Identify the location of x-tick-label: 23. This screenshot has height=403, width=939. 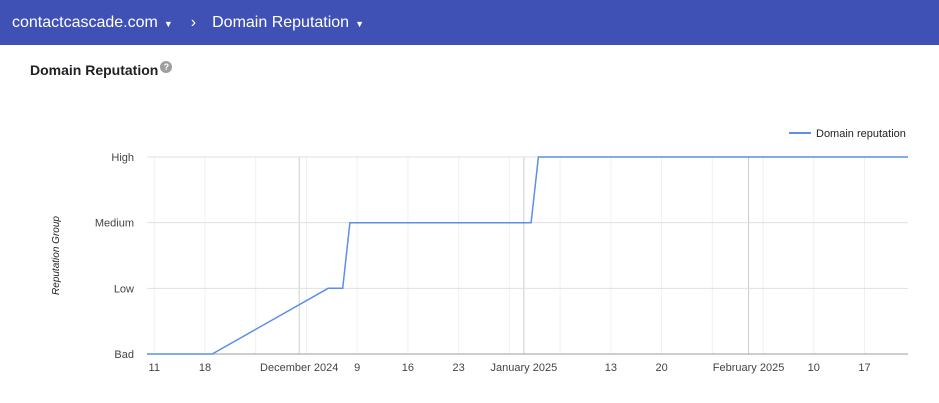
(459, 368).